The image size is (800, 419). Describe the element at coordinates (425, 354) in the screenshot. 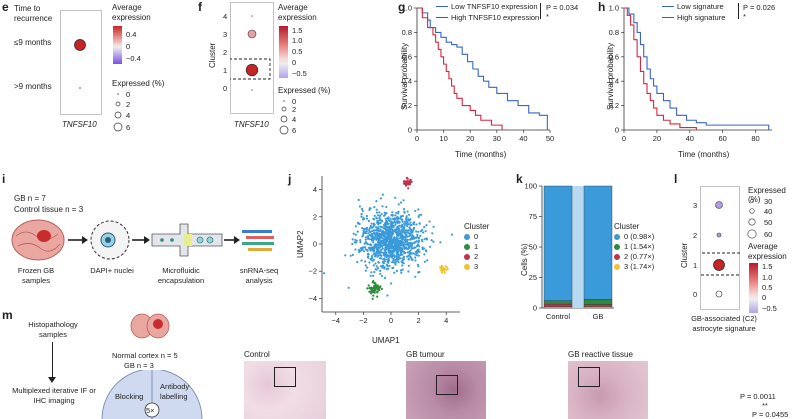

I see `panel-m-image-label-1: GB tumour` at that location.